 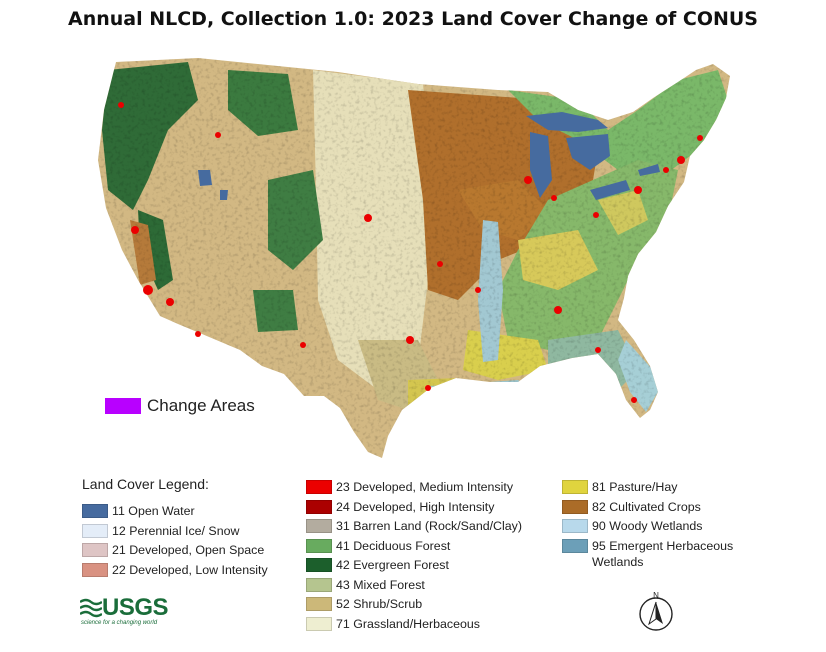 I want to click on legend-label-71: 71 Grassland/Herbaceous, so click(x=408, y=623).